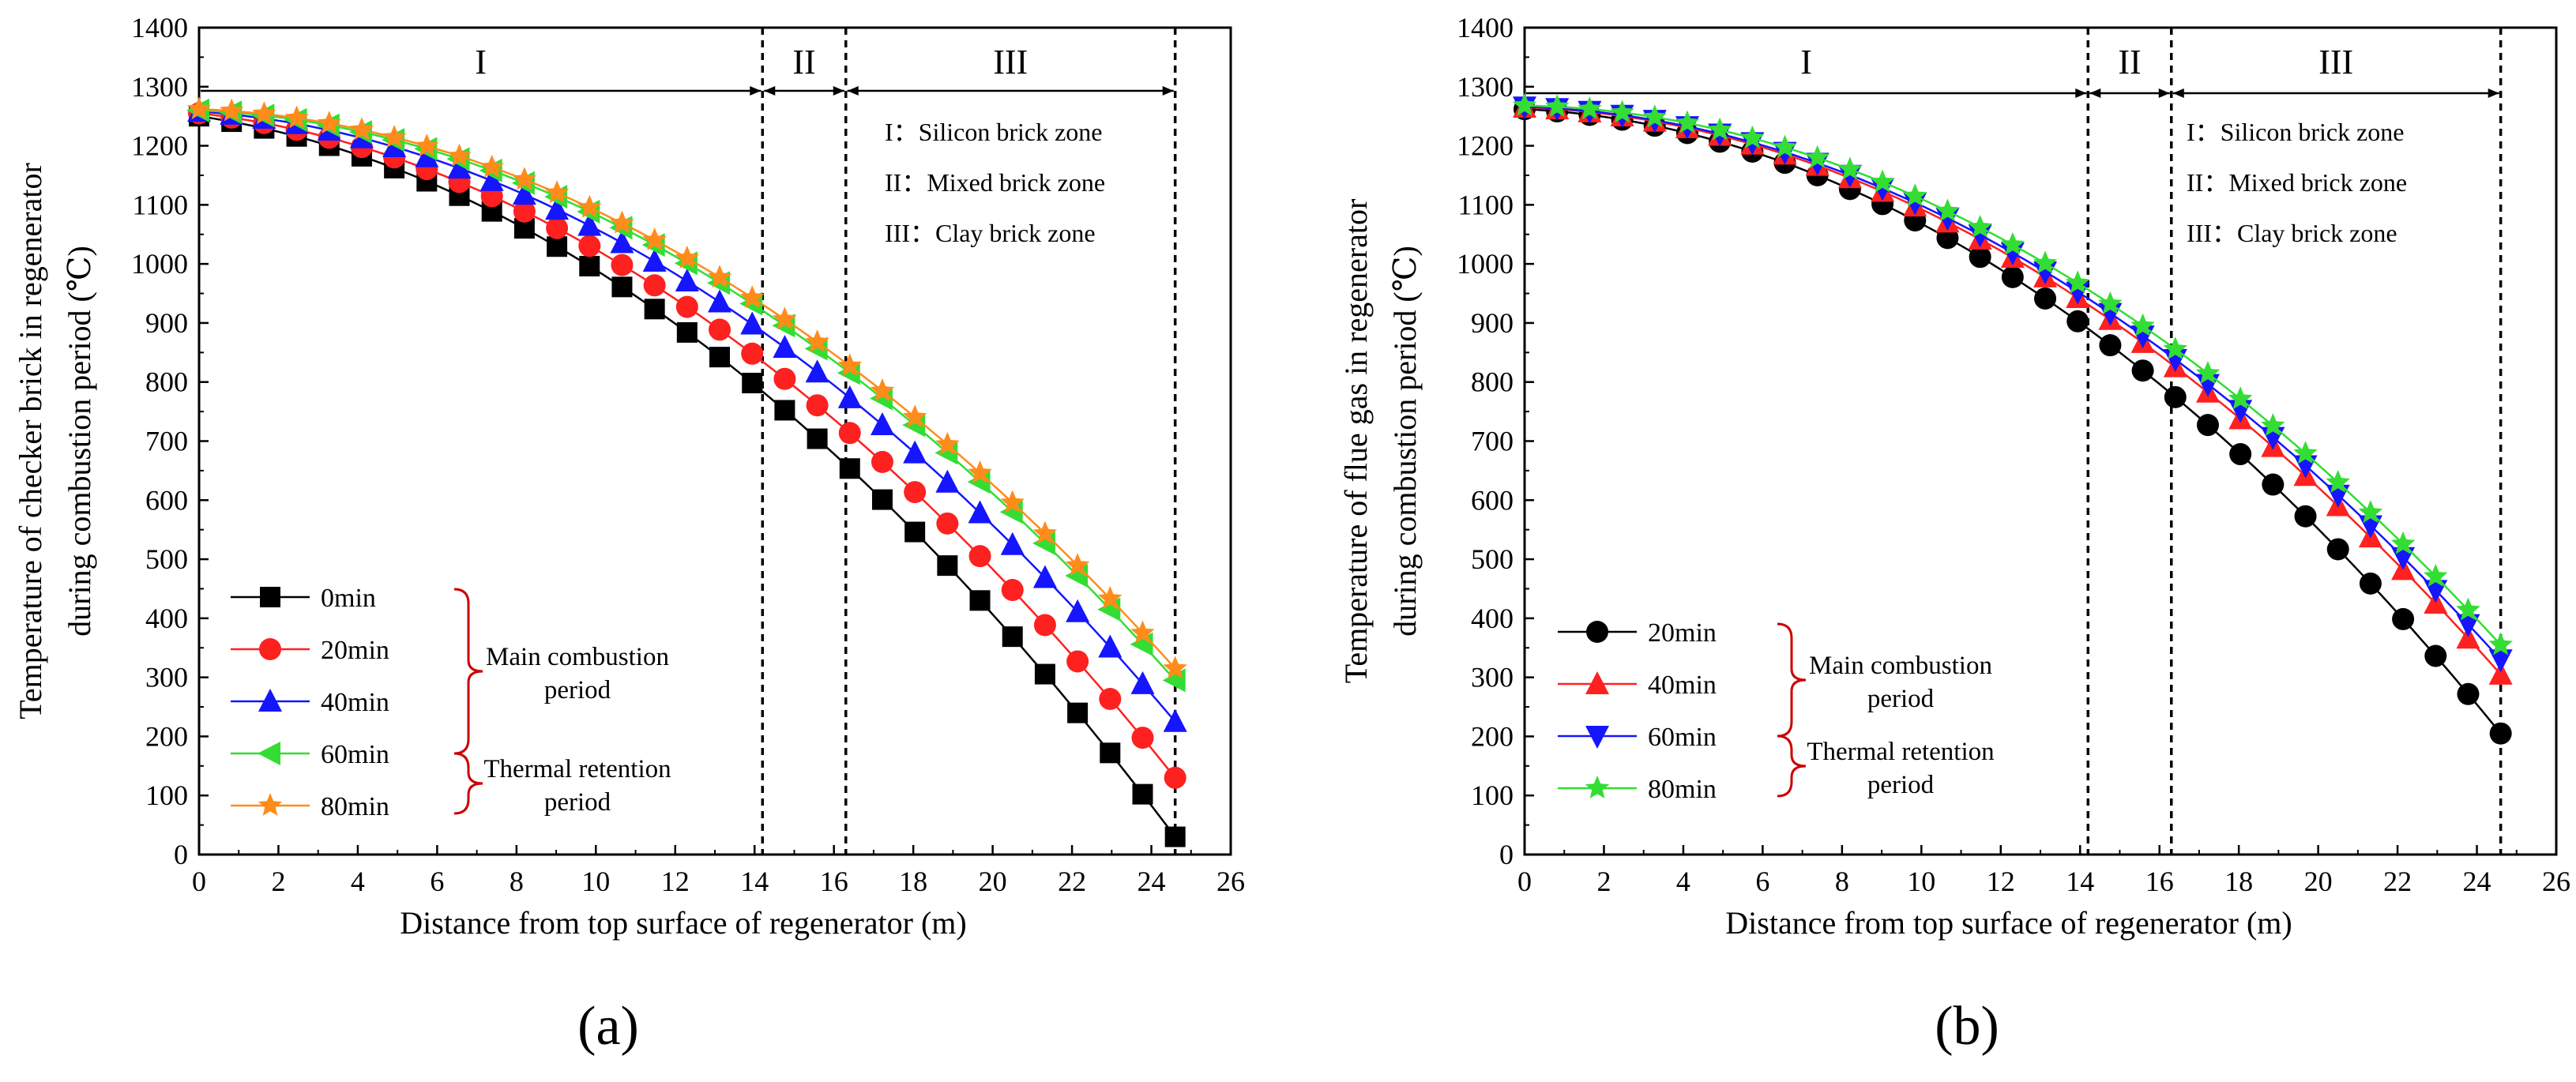 This screenshot has width=2576, height=1082. I want to click on x-tick-label: 2, so click(278, 881).